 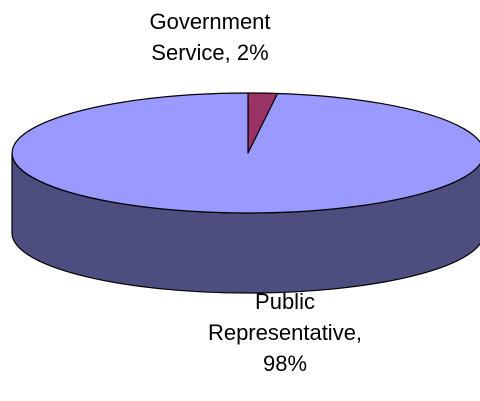 I want to click on slice-label-public-representative: Public Representative, 98%, so click(x=285, y=332).